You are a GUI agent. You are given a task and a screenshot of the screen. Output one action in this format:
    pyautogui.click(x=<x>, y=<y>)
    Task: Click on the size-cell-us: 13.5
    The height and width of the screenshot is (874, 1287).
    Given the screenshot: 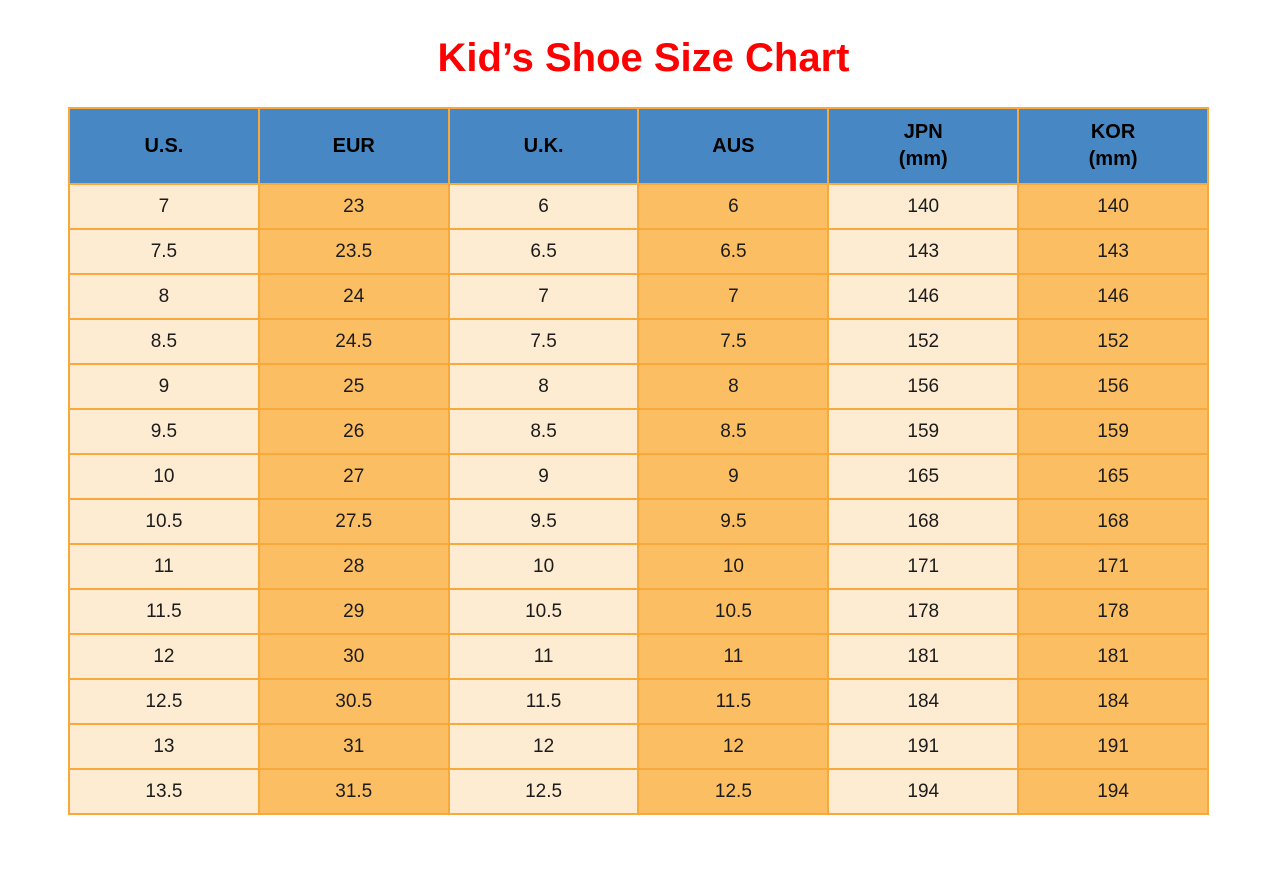 What is the action you would take?
    pyautogui.click(x=164, y=791)
    